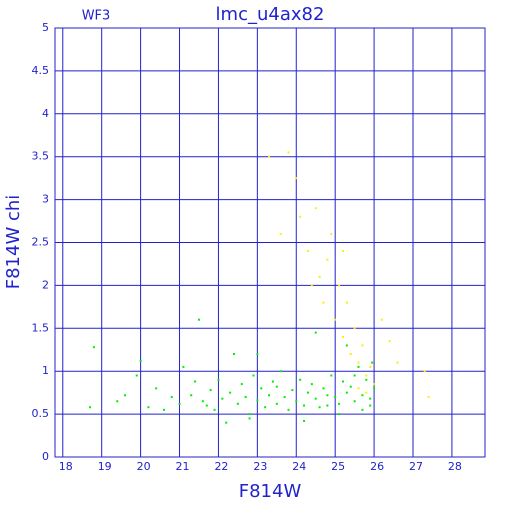  I want to click on y-tick-label: 4.5, so click(41, 70).